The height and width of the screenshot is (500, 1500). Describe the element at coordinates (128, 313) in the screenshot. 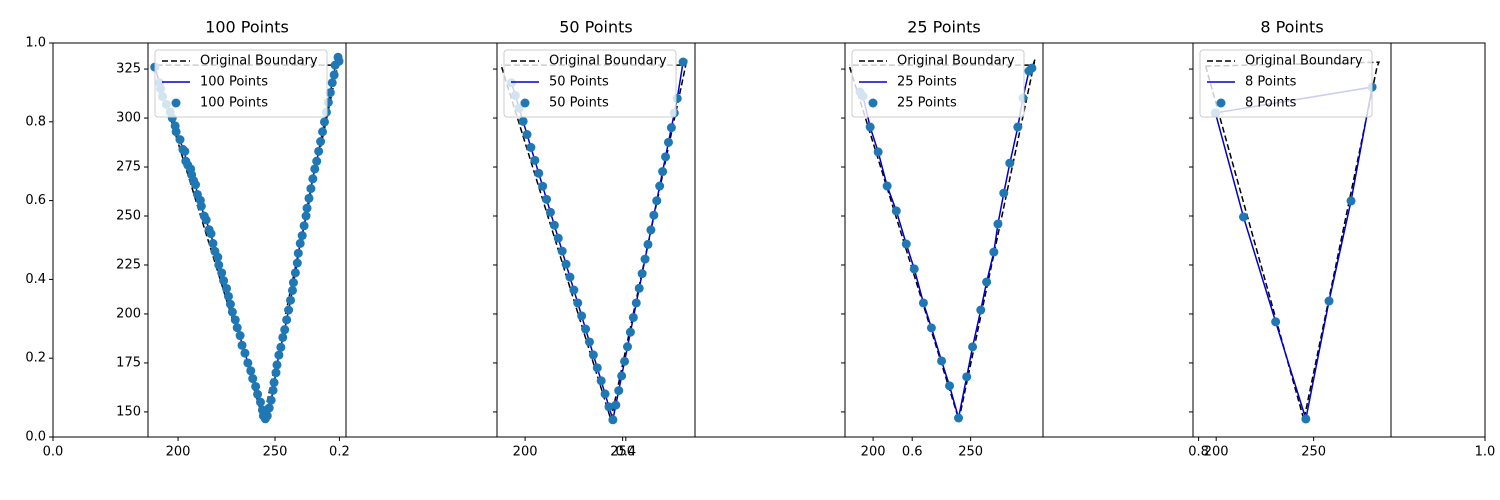

I see `y-tick-label: 200` at that location.